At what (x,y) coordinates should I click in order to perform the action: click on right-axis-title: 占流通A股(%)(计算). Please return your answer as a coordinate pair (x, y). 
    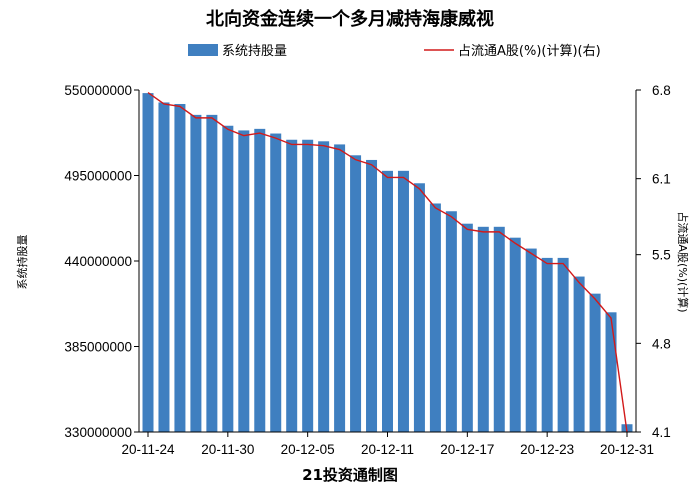
    Looking at the image, I should click on (683, 261).